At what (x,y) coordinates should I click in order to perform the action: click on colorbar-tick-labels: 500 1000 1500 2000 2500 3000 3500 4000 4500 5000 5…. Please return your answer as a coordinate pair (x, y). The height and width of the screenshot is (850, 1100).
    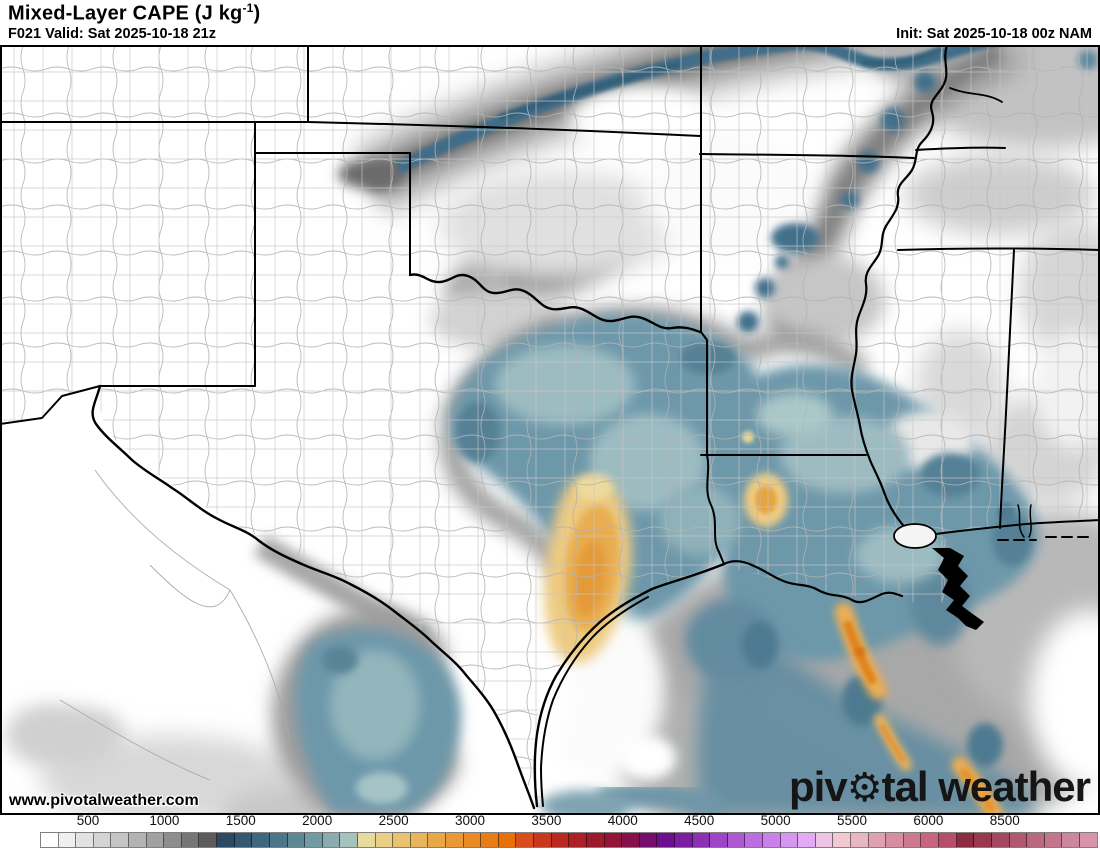
    Looking at the image, I should click on (550, 822).